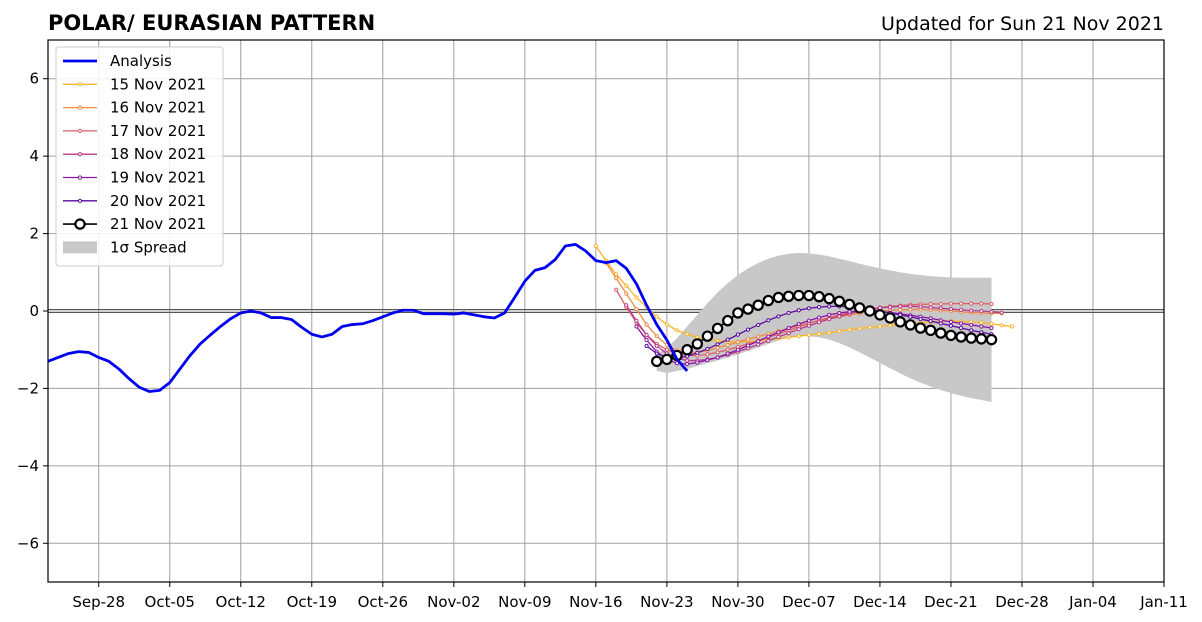 The width and height of the screenshot is (1202, 622). What do you see at coordinates (1022, 24) in the screenshot?
I see `chart-subtitle: Updated for Sun 21 Nov 2021` at bounding box center [1022, 24].